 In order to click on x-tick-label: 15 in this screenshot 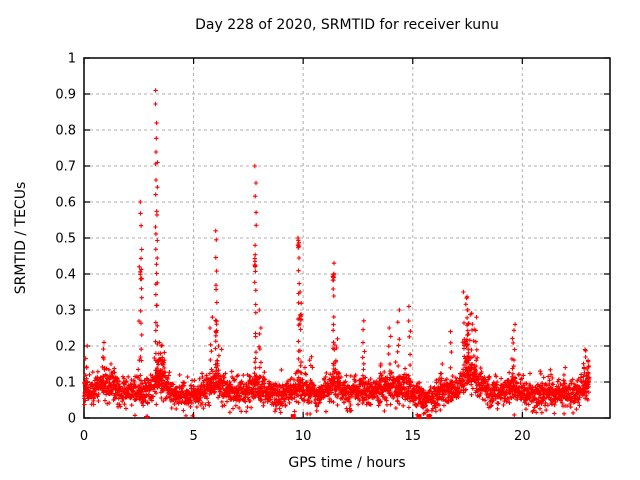, I will do `click(412, 436)`.